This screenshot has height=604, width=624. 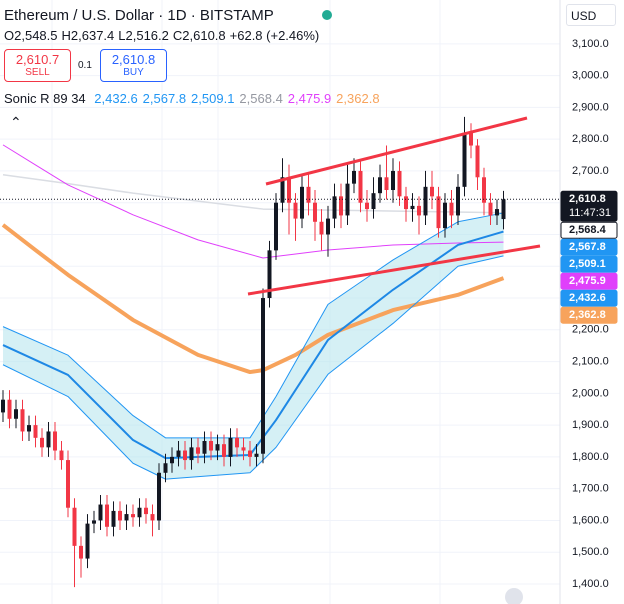 What do you see at coordinates (213, 98) in the screenshot?
I see `indicator-value: 2,509.1` at bounding box center [213, 98].